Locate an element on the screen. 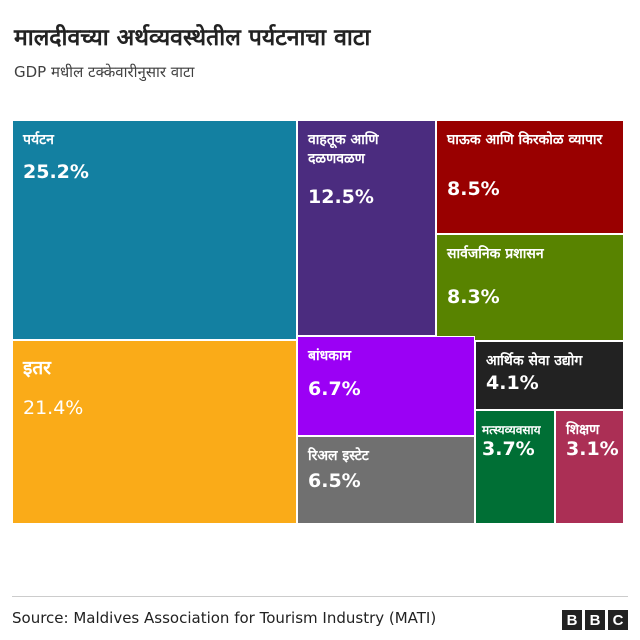 The image size is (640, 640). treemap-tile-transport: वाहतूक आणि दळणवळण 12.5% is located at coordinates (366, 228).